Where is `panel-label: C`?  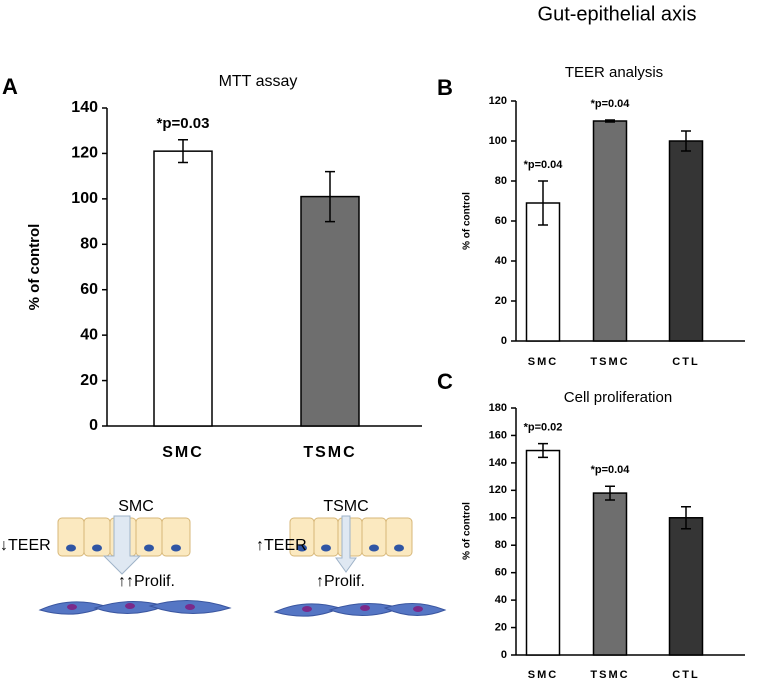
panel-label: C is located at coordinates (445, 381).